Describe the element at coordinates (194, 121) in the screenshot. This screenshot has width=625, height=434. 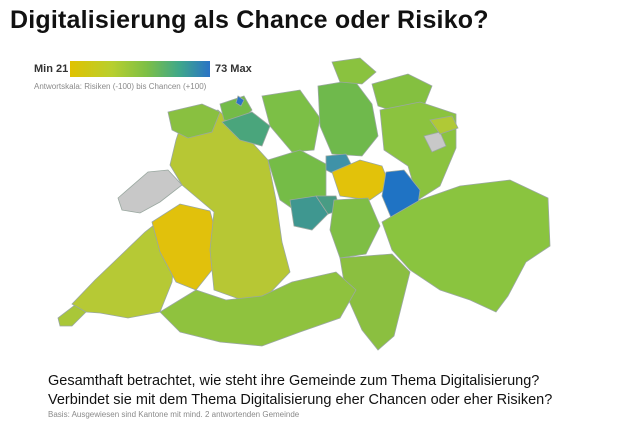
I see `canton-jura` at that location.